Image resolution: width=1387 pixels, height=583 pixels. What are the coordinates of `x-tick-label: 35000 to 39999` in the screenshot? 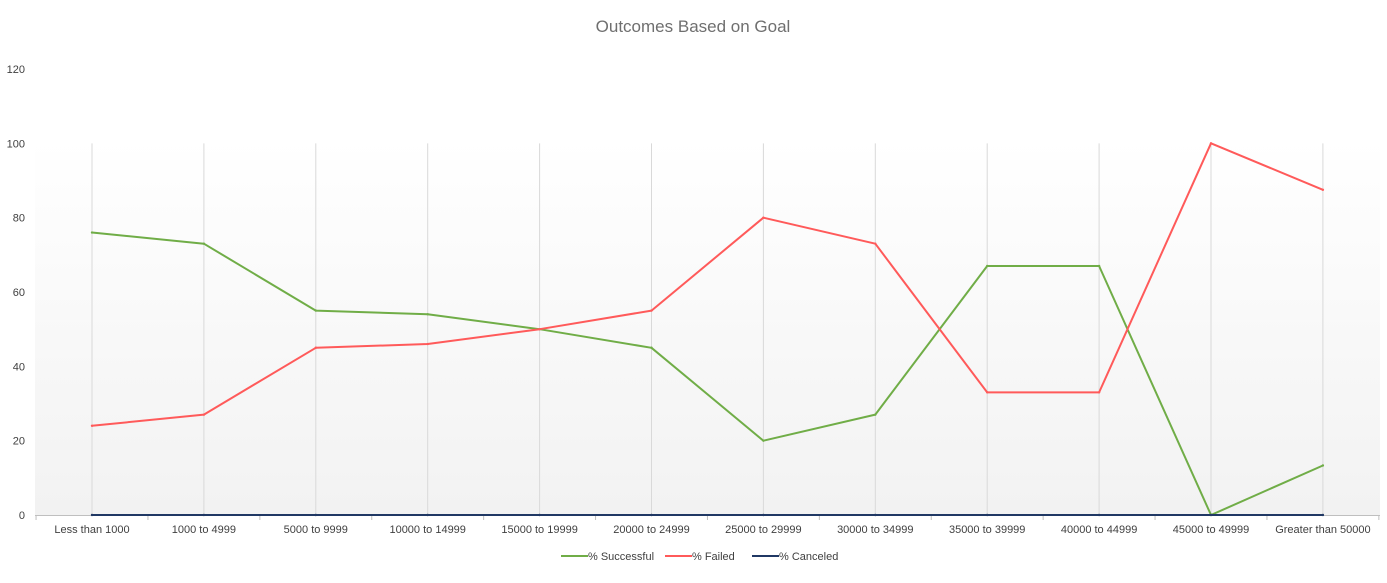 It's located at (987, 530).